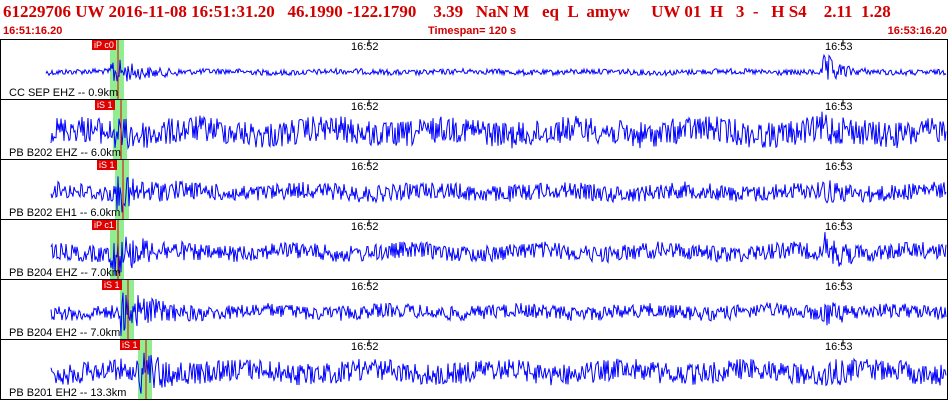 This screenshot has width=949, height=400. I want to click on time-axis-header: 16:51:16.20 Timespan= 120 s 16:53:16.20, so click(474, 32).